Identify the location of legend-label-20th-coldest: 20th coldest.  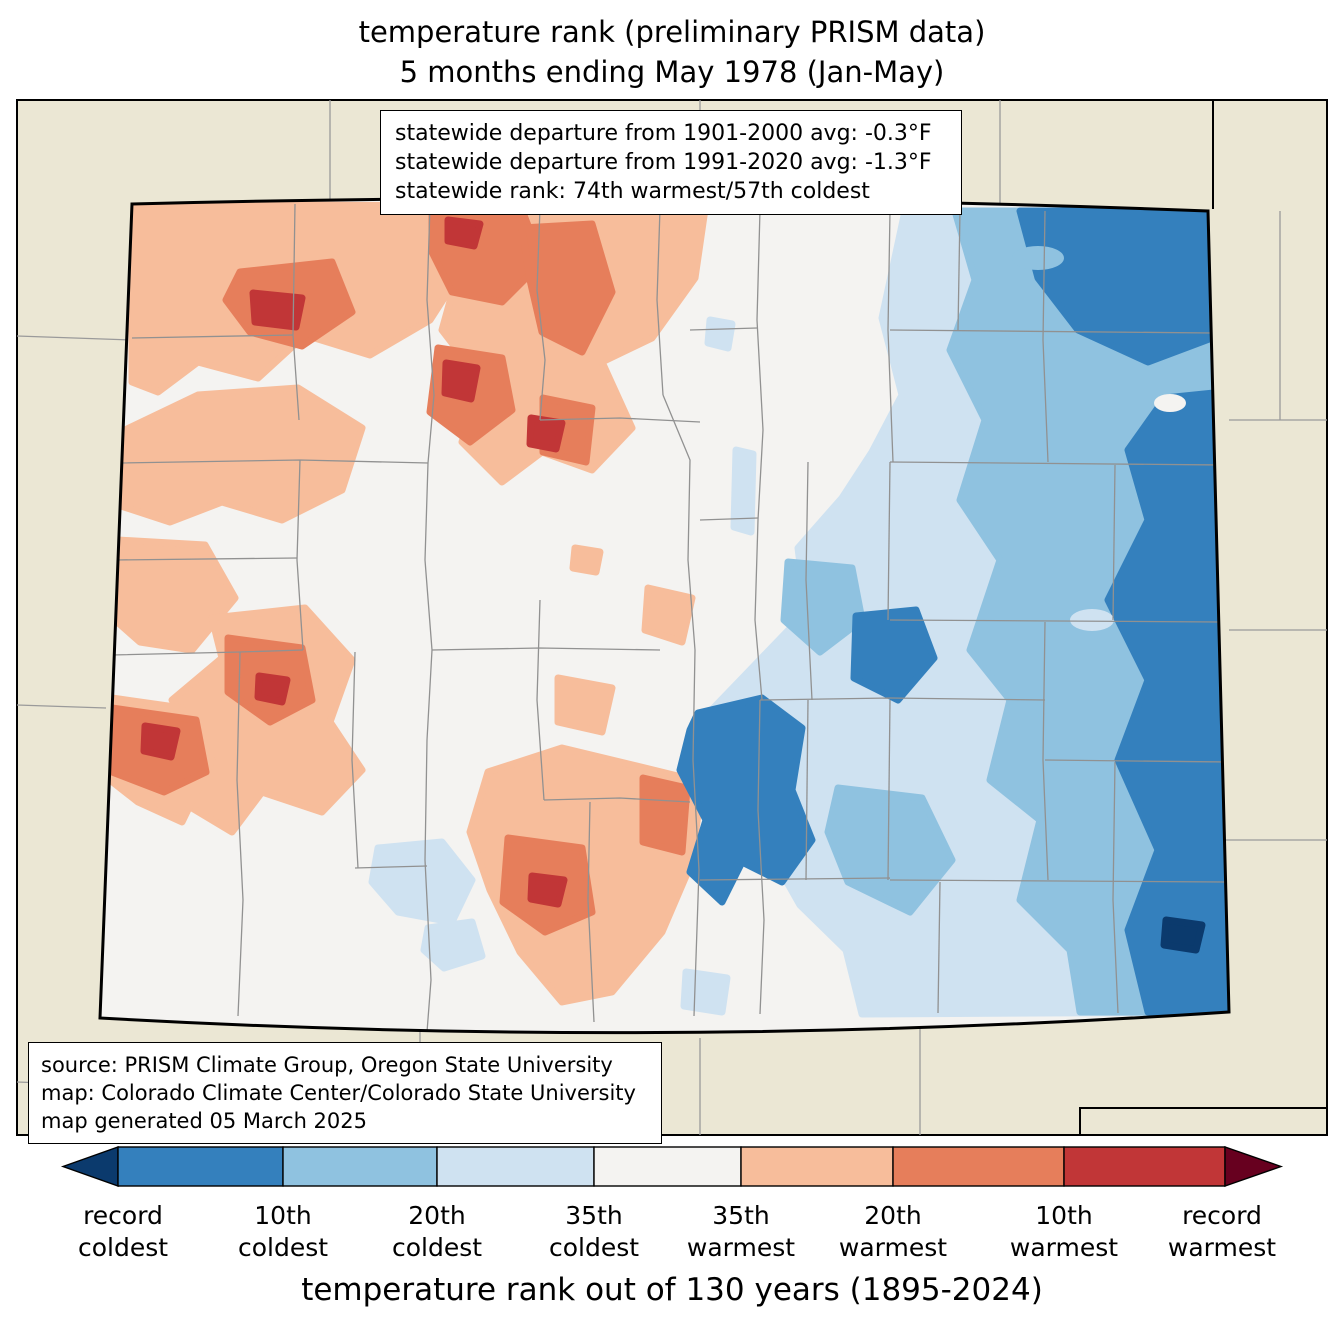
(437, 1231).